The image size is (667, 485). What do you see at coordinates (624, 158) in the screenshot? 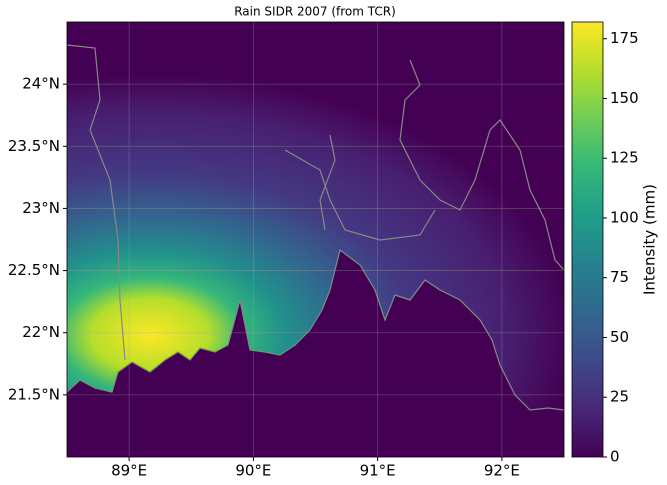
I see `colorbar-tick-label: 125` at bounding box center [624, 158].